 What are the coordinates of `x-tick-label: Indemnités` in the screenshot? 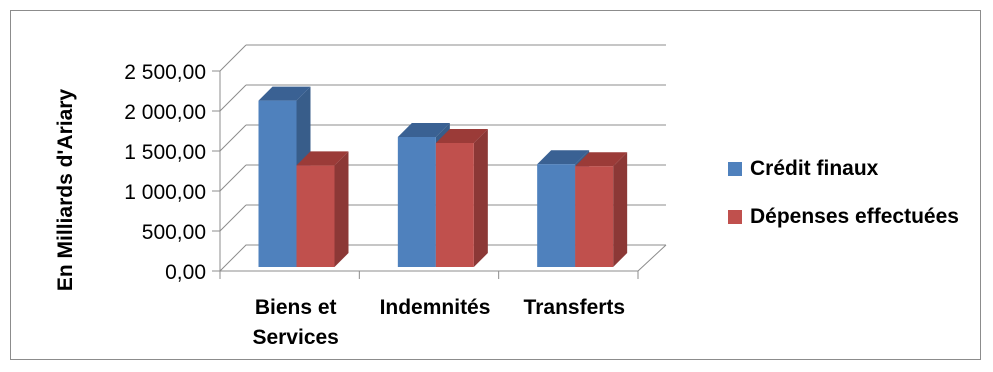 It's located at (435, 307).